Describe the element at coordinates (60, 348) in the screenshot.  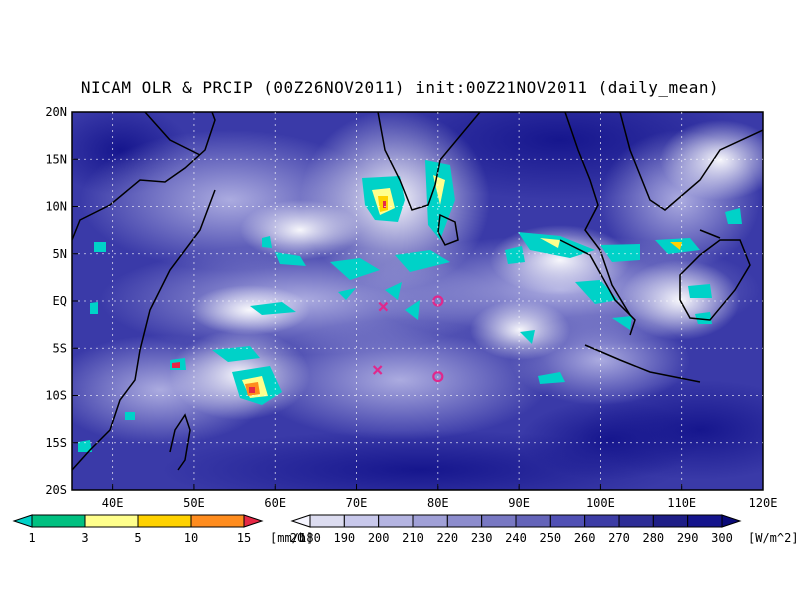
I see `lat-tick-label: 5S` at that location.